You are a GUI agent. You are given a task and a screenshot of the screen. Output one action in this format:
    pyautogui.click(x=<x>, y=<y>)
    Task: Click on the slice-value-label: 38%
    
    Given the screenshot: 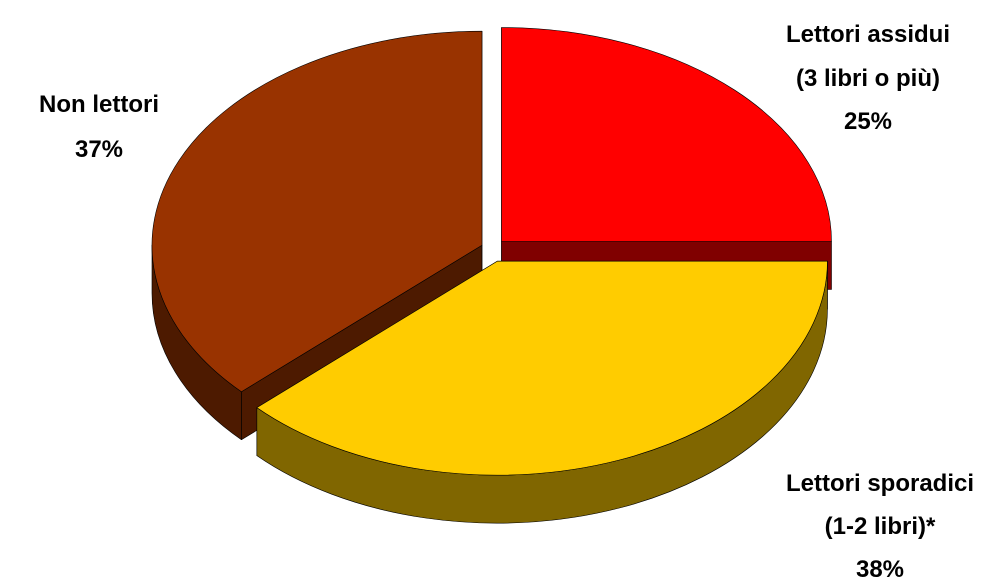 What is the action you would take?
    pyautogui.click(x=880, y=568)
    